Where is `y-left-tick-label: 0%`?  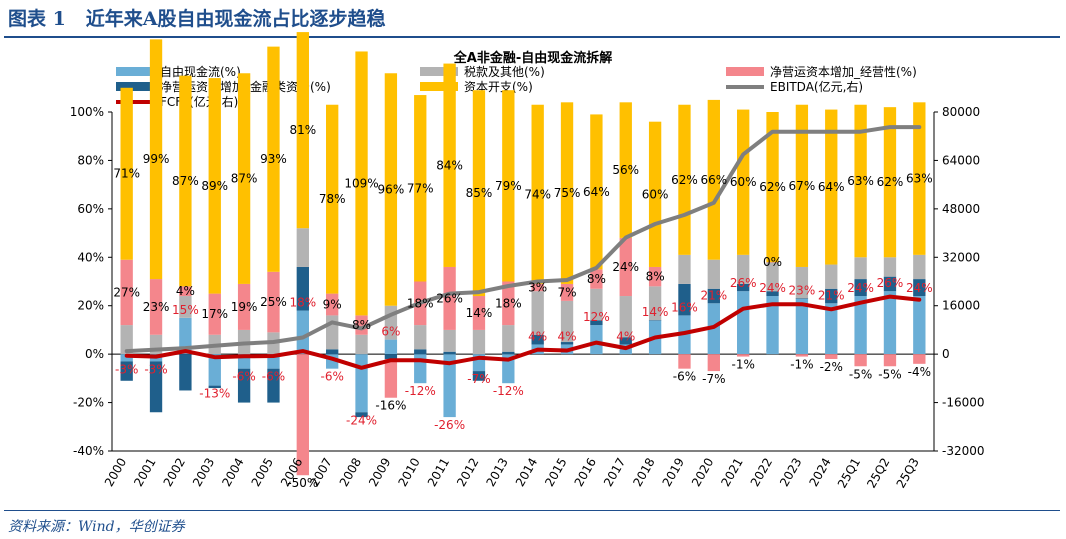 y-left-tick-label: 0% is located at coordinates (94, 354).